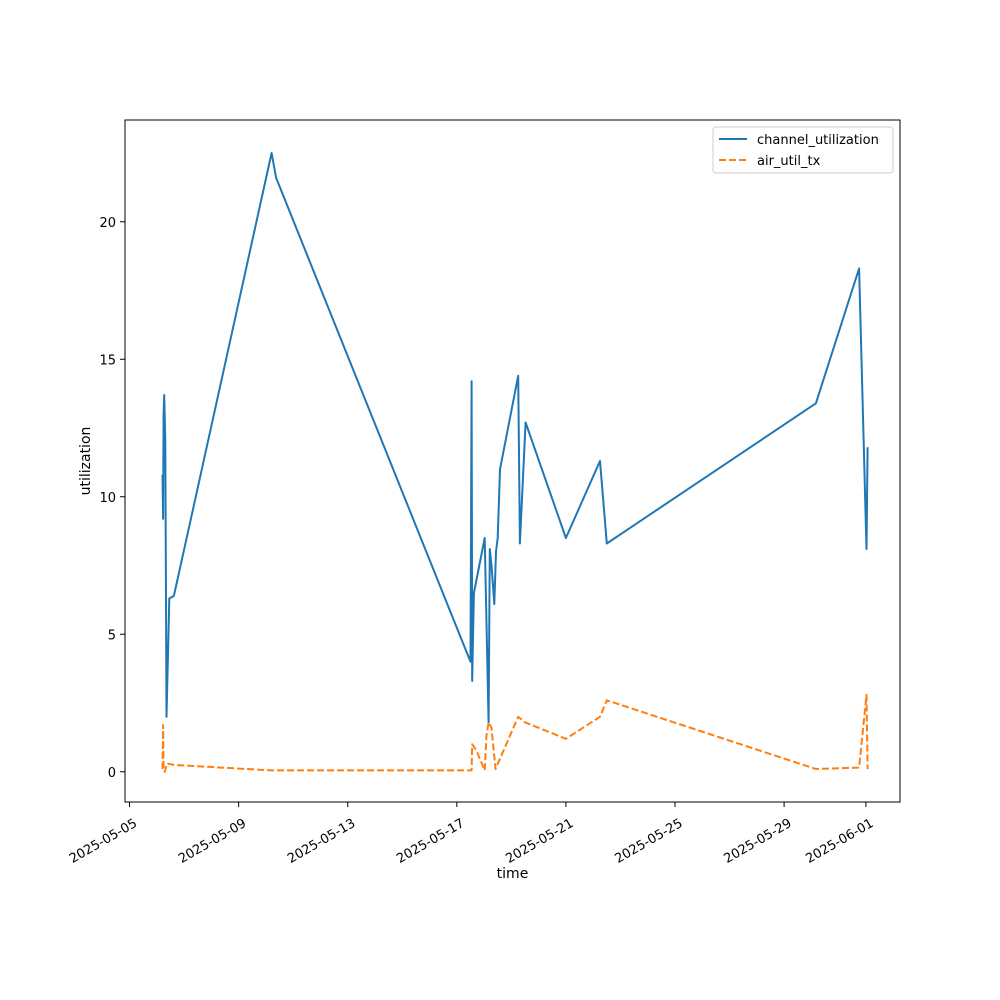  What do you see at coordinates (112, 635) in the screenshot?
I see `y-tick-label: 5` at bounding box center [112, 635].